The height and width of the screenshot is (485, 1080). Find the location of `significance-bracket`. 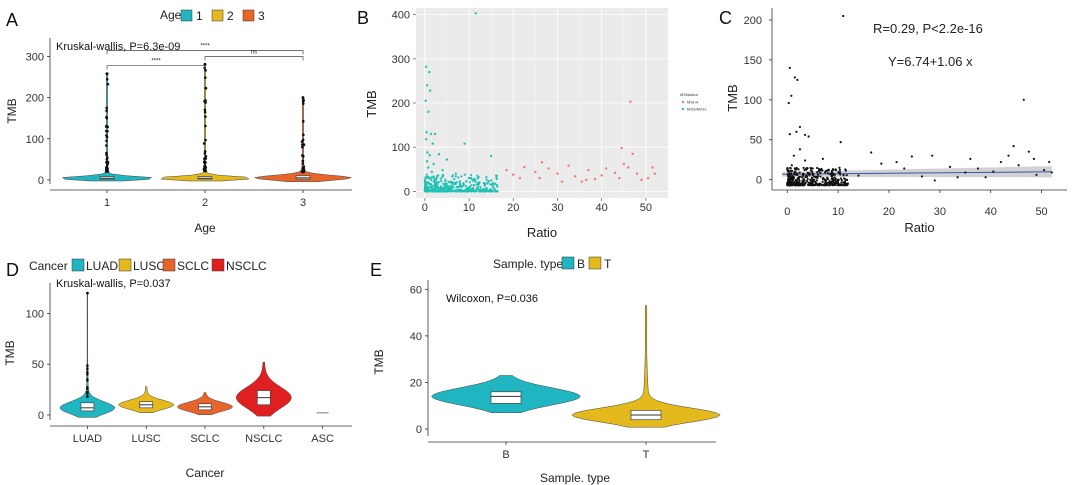

significance-bracket is located at coordinates (205, 52).